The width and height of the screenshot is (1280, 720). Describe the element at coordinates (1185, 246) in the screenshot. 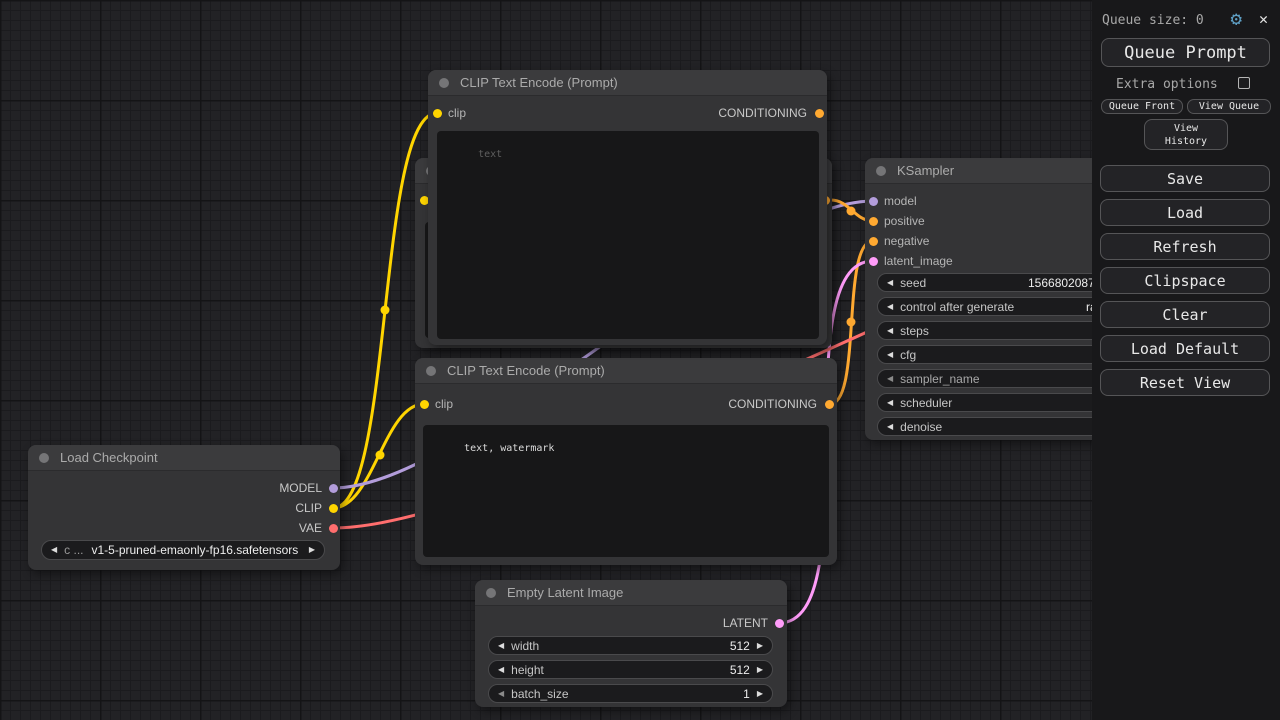

I see `refresh-button: Refresh` at that location.